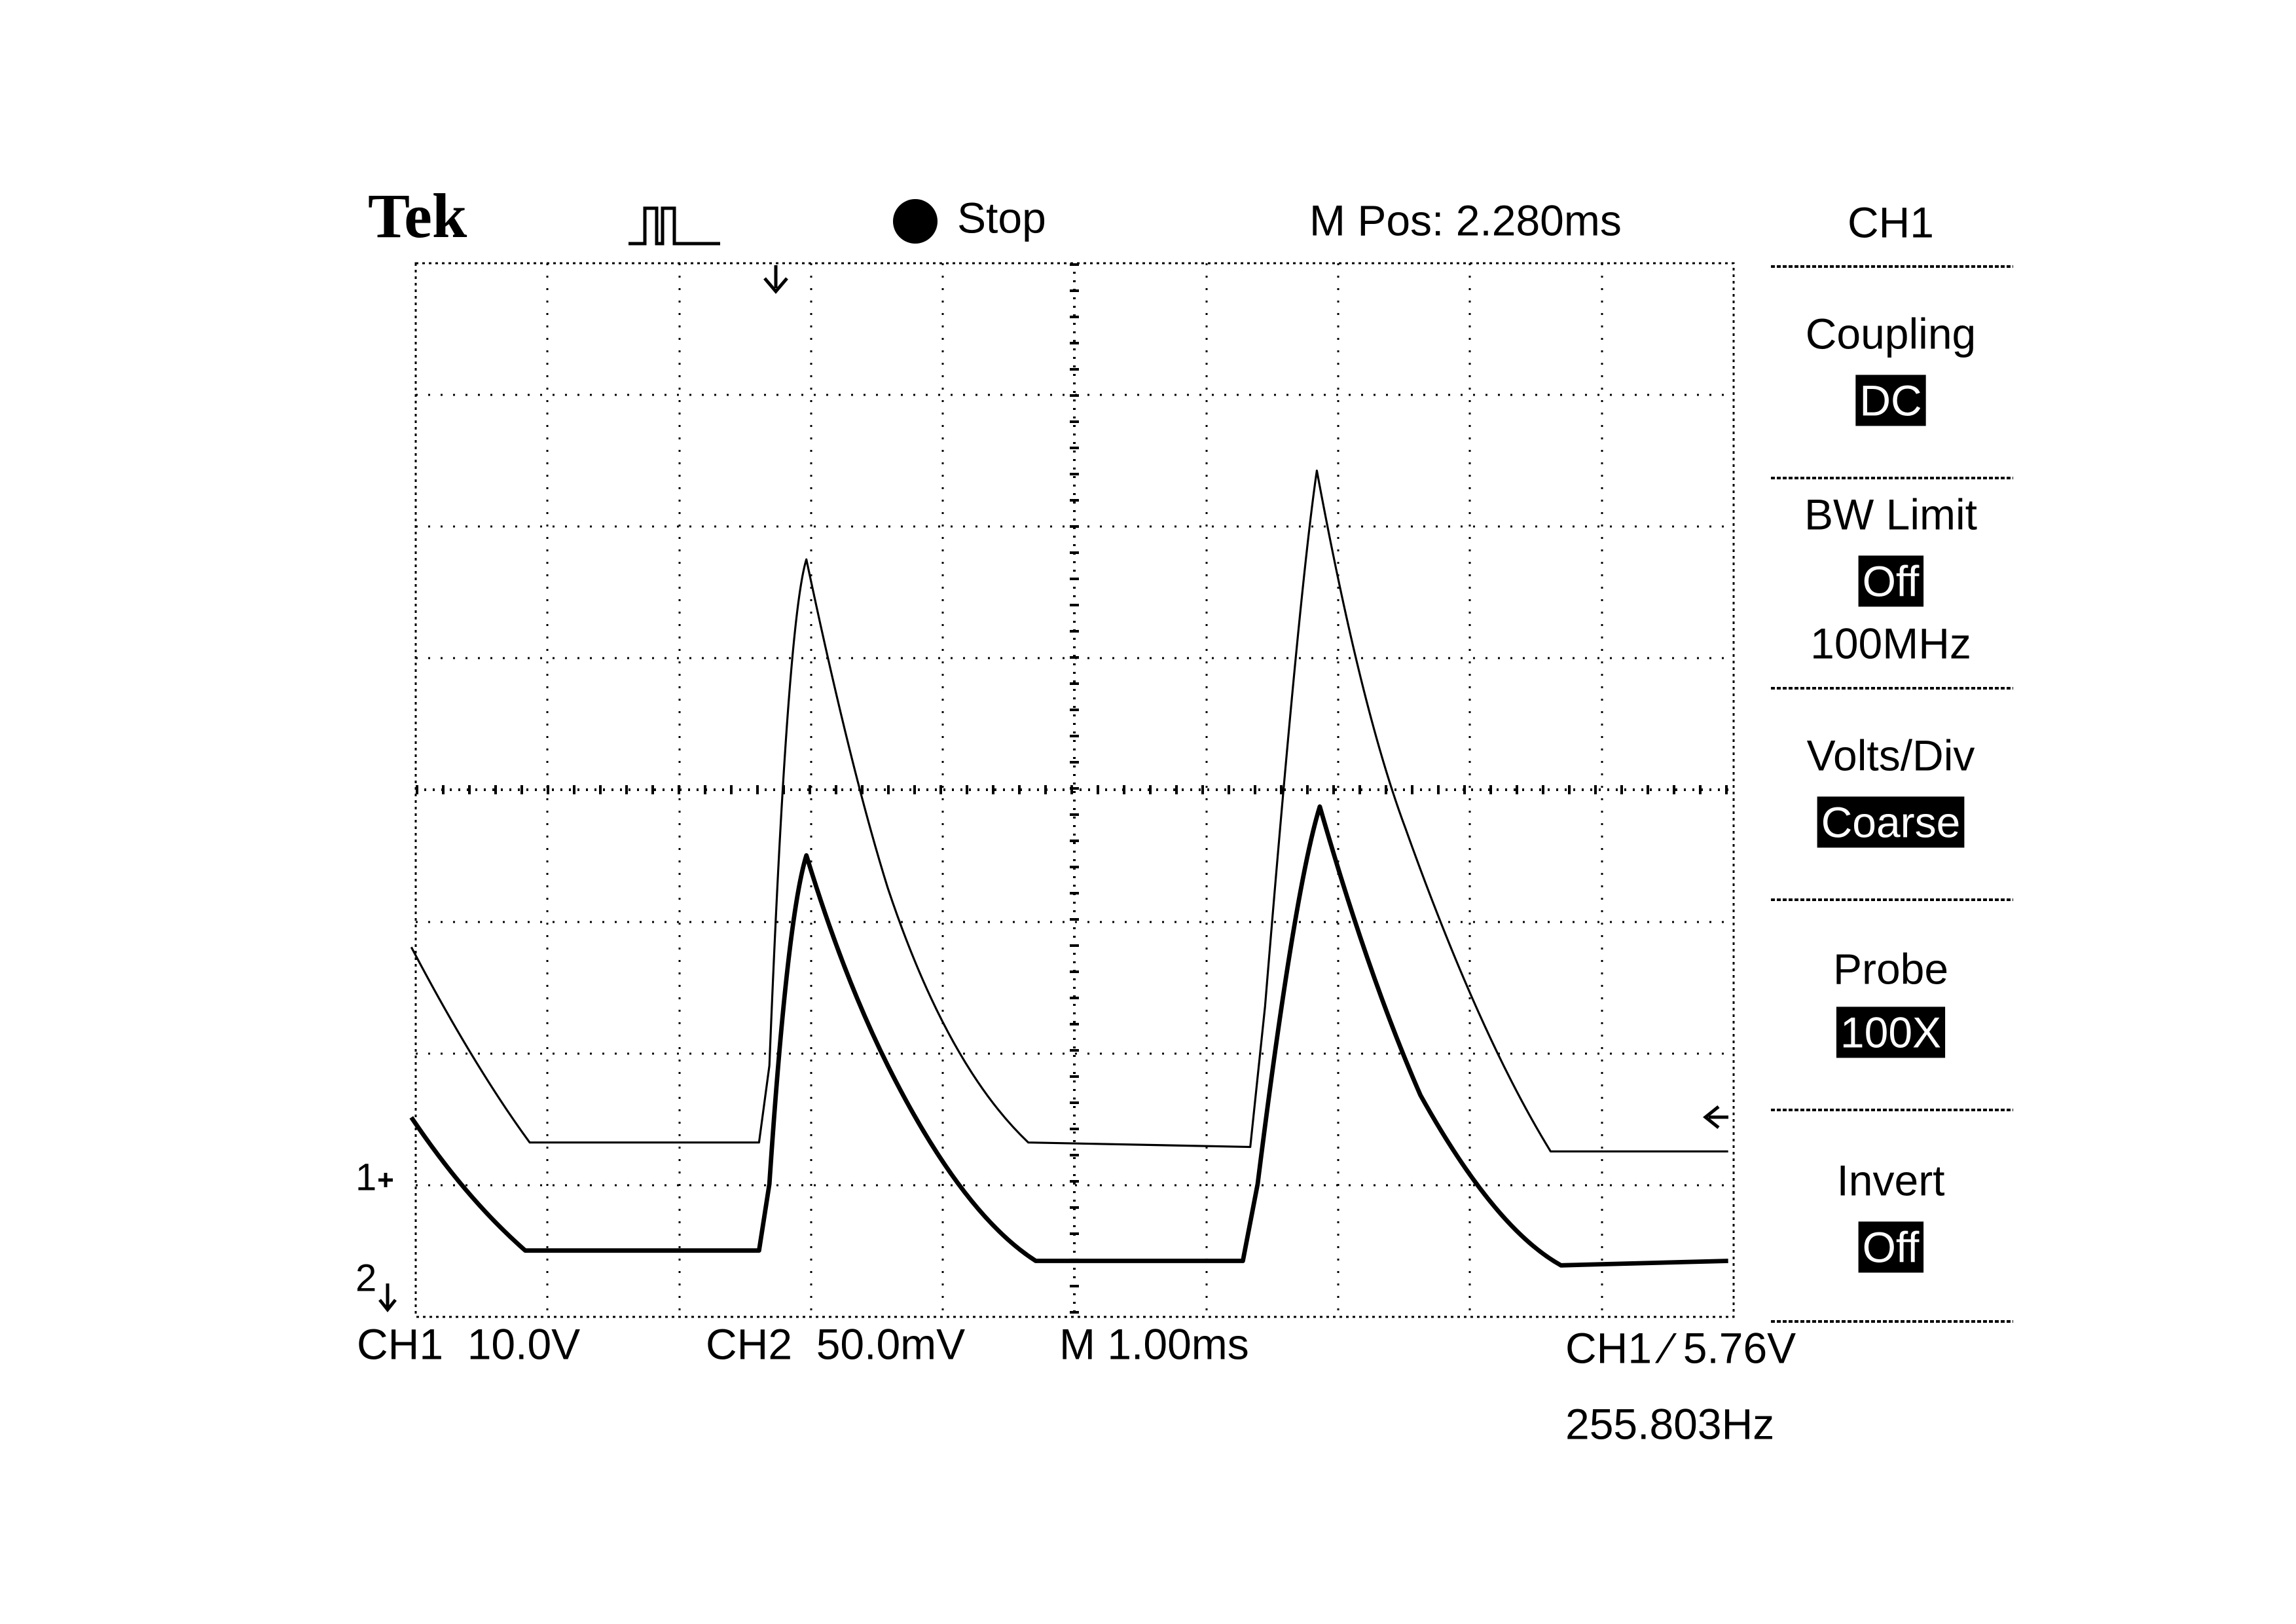  Describe the element at coordinates (1890, 514) in the screenshot. I see `menu-label: BW Limit` at that location.